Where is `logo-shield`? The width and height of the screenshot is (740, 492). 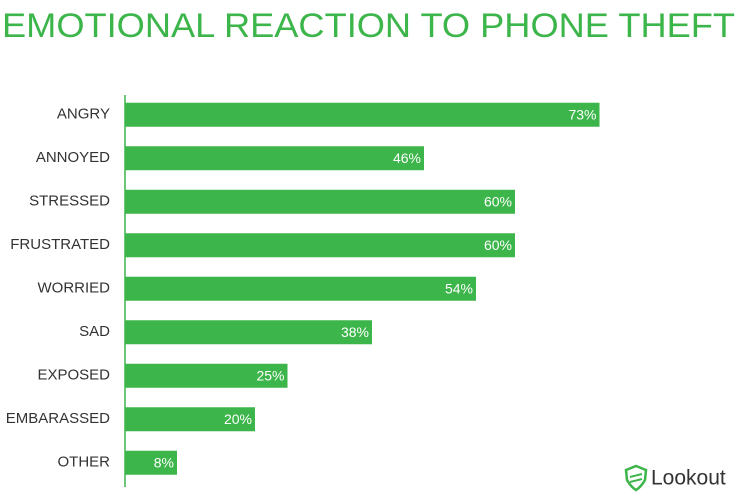
logo-shield is located at coordinates (636, 478).